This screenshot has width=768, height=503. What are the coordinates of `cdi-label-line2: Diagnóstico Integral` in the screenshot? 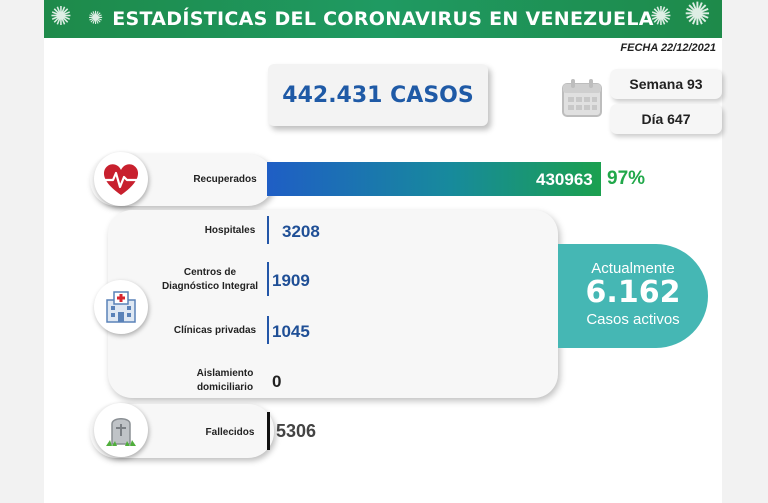 It's located at (210, 286).